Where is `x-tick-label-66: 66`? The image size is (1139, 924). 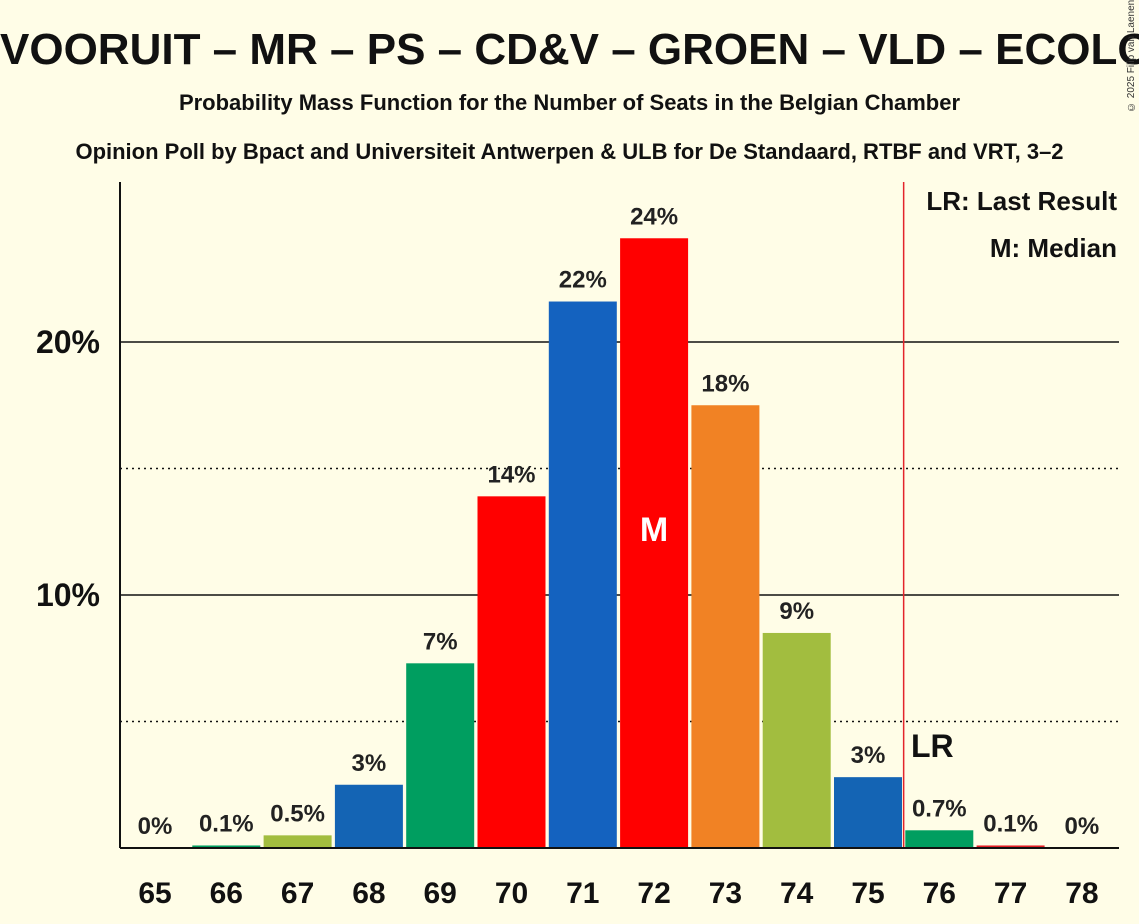
x-tick-label-66: 66 is located at coordinates (226, 893).